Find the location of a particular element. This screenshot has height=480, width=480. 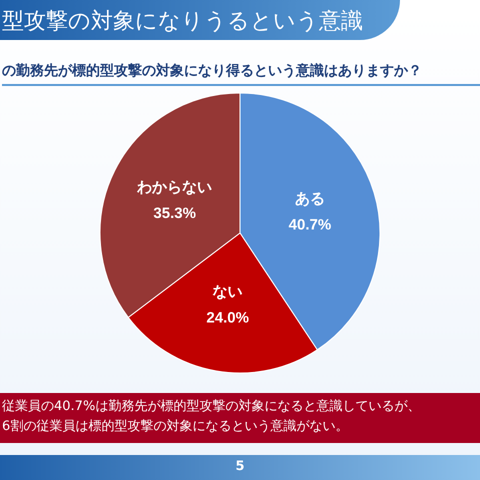

data-label: 40.7% is located at coordinates (310, 225).